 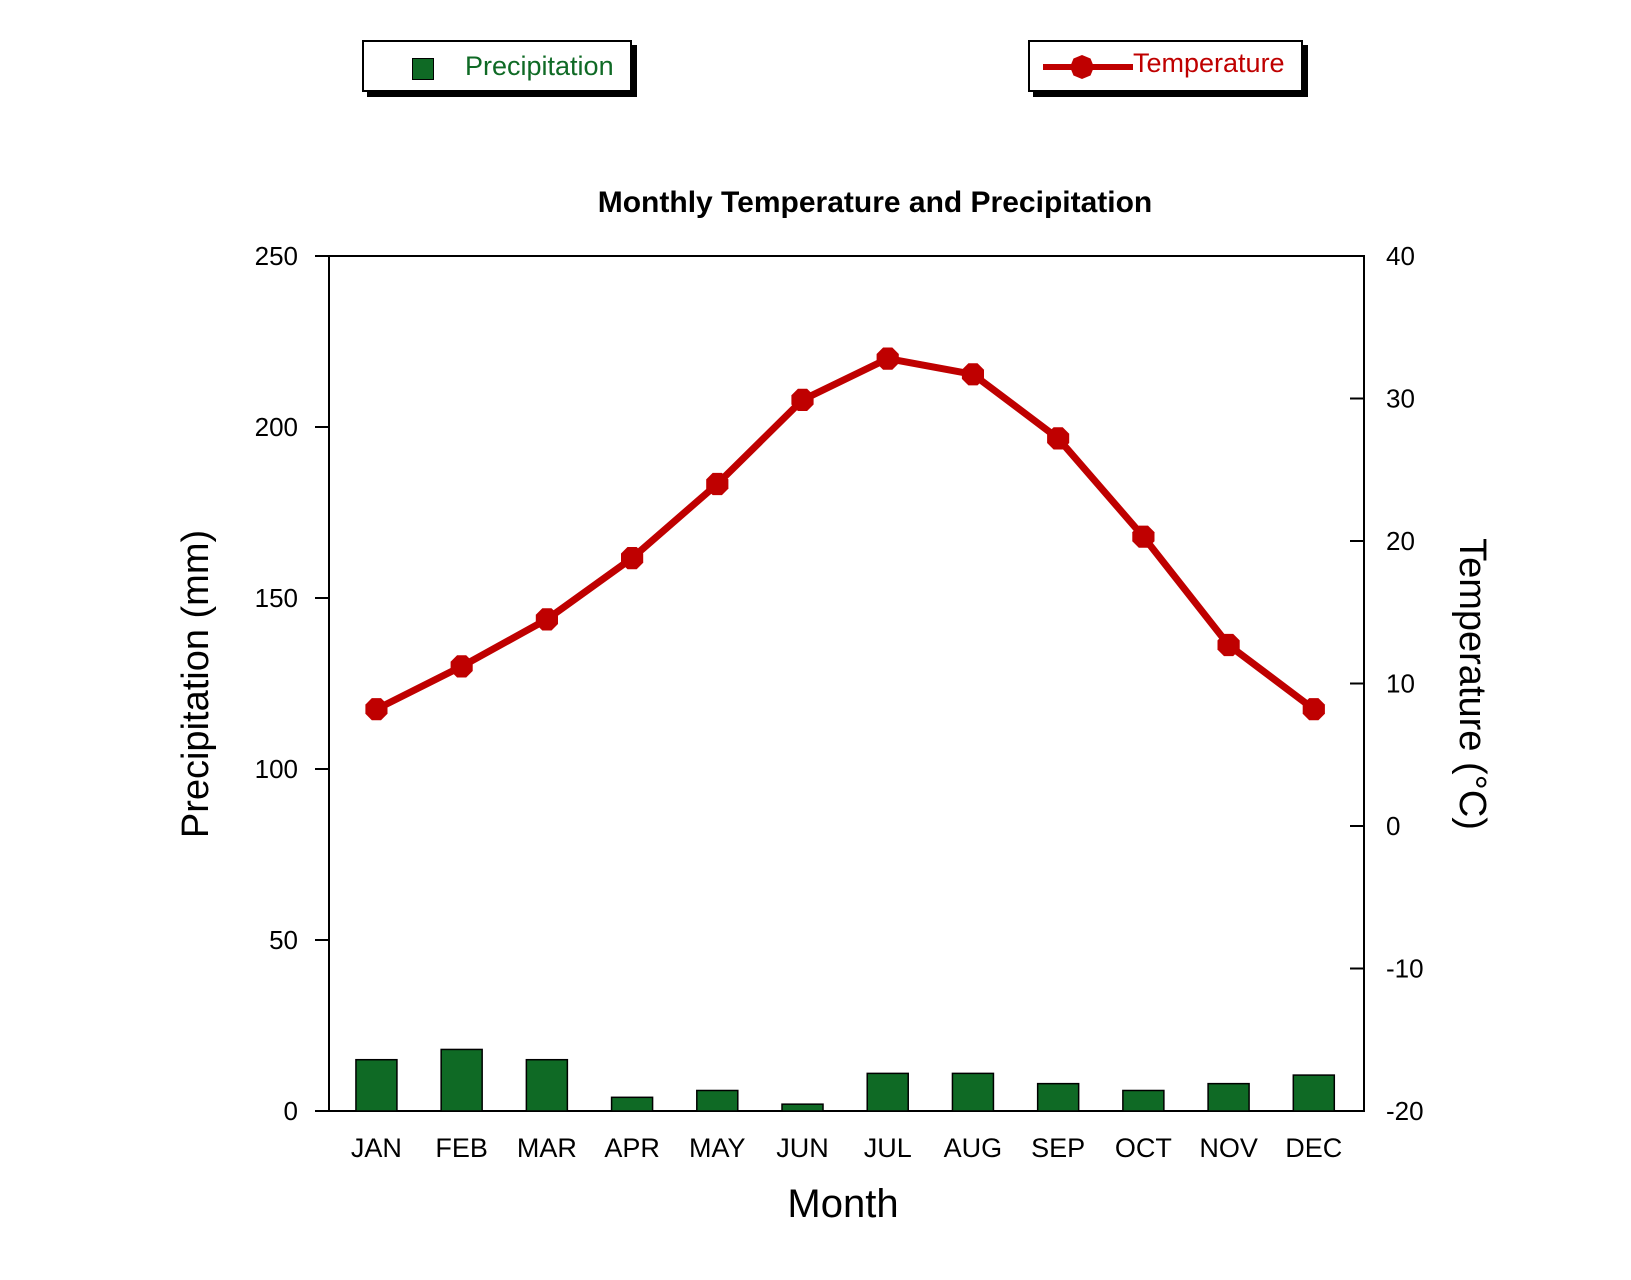 What do you see at coordinates (1400, 399) in the screenshot?
I see `y-right-tick-label: 30` at bounding box center [1400, 399].